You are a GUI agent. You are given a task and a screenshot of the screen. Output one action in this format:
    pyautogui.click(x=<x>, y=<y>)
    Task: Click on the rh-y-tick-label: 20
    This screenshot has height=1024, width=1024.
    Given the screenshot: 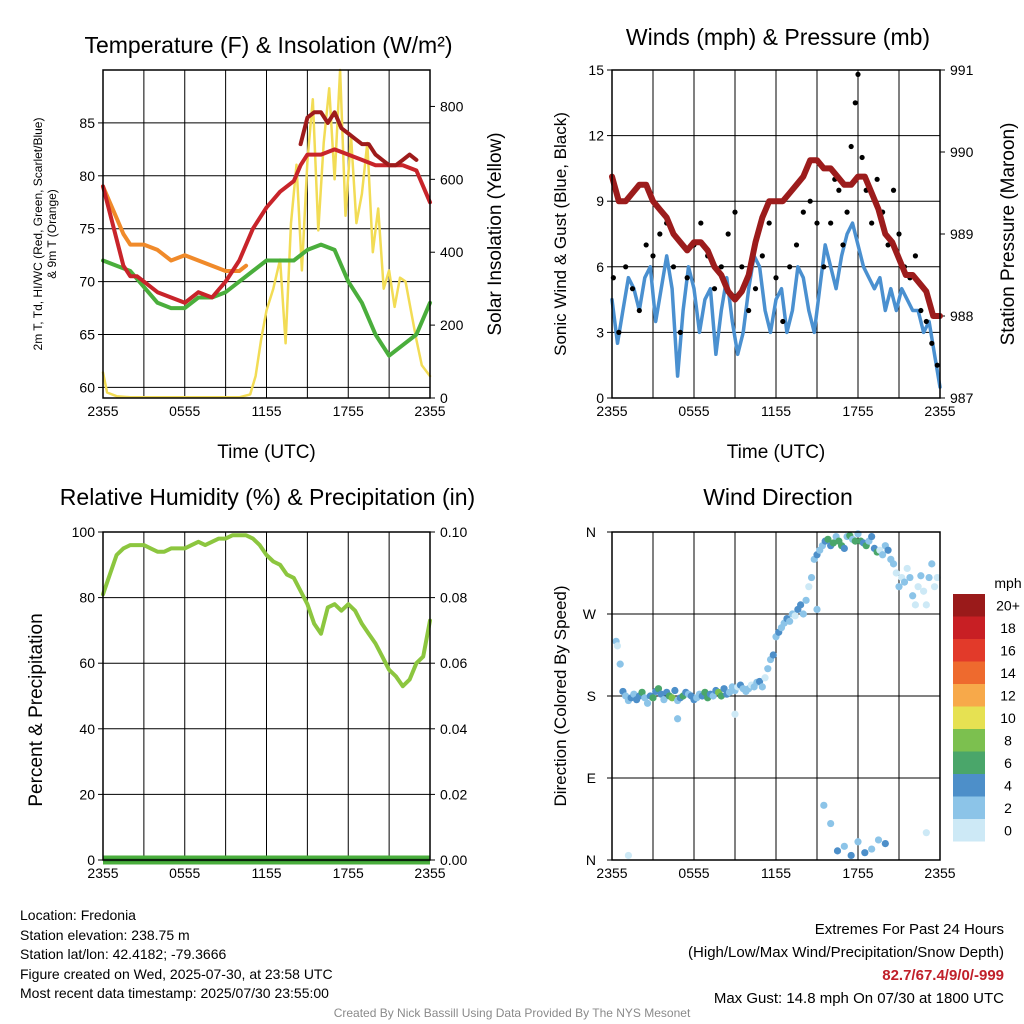 What is the action you would take?
    pyautogui.click(x=87, y=794)
    